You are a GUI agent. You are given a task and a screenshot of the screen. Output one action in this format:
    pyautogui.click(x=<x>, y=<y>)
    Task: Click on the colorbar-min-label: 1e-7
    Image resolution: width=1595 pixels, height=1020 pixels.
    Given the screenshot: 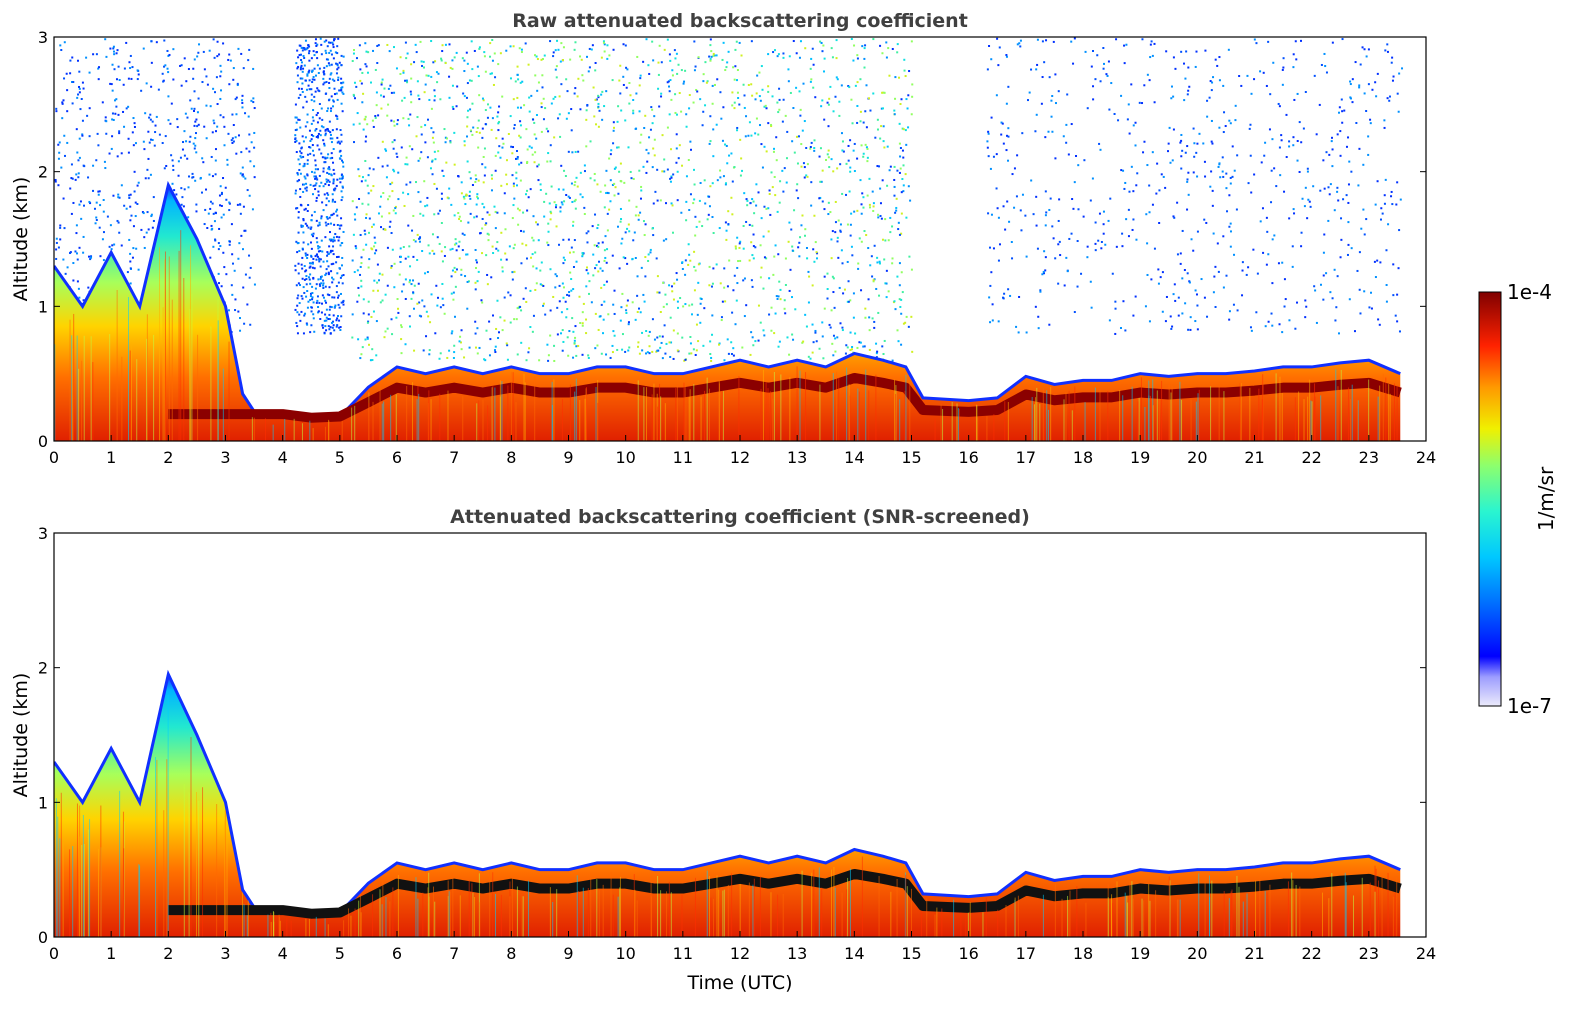 What is the action you would take?
    pyautogui.click(x=1529, y=706)
    